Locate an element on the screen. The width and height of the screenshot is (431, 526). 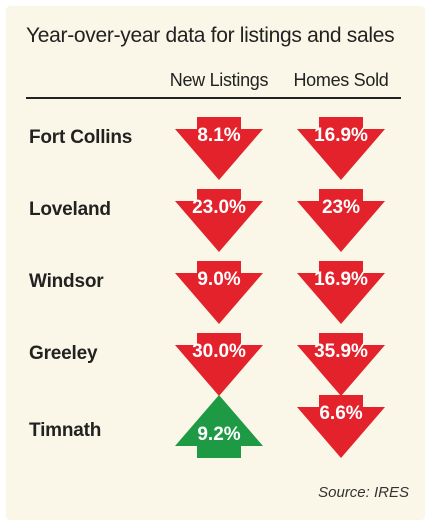
row-label-windsor: Windsor is located at coordinates (66, 281).